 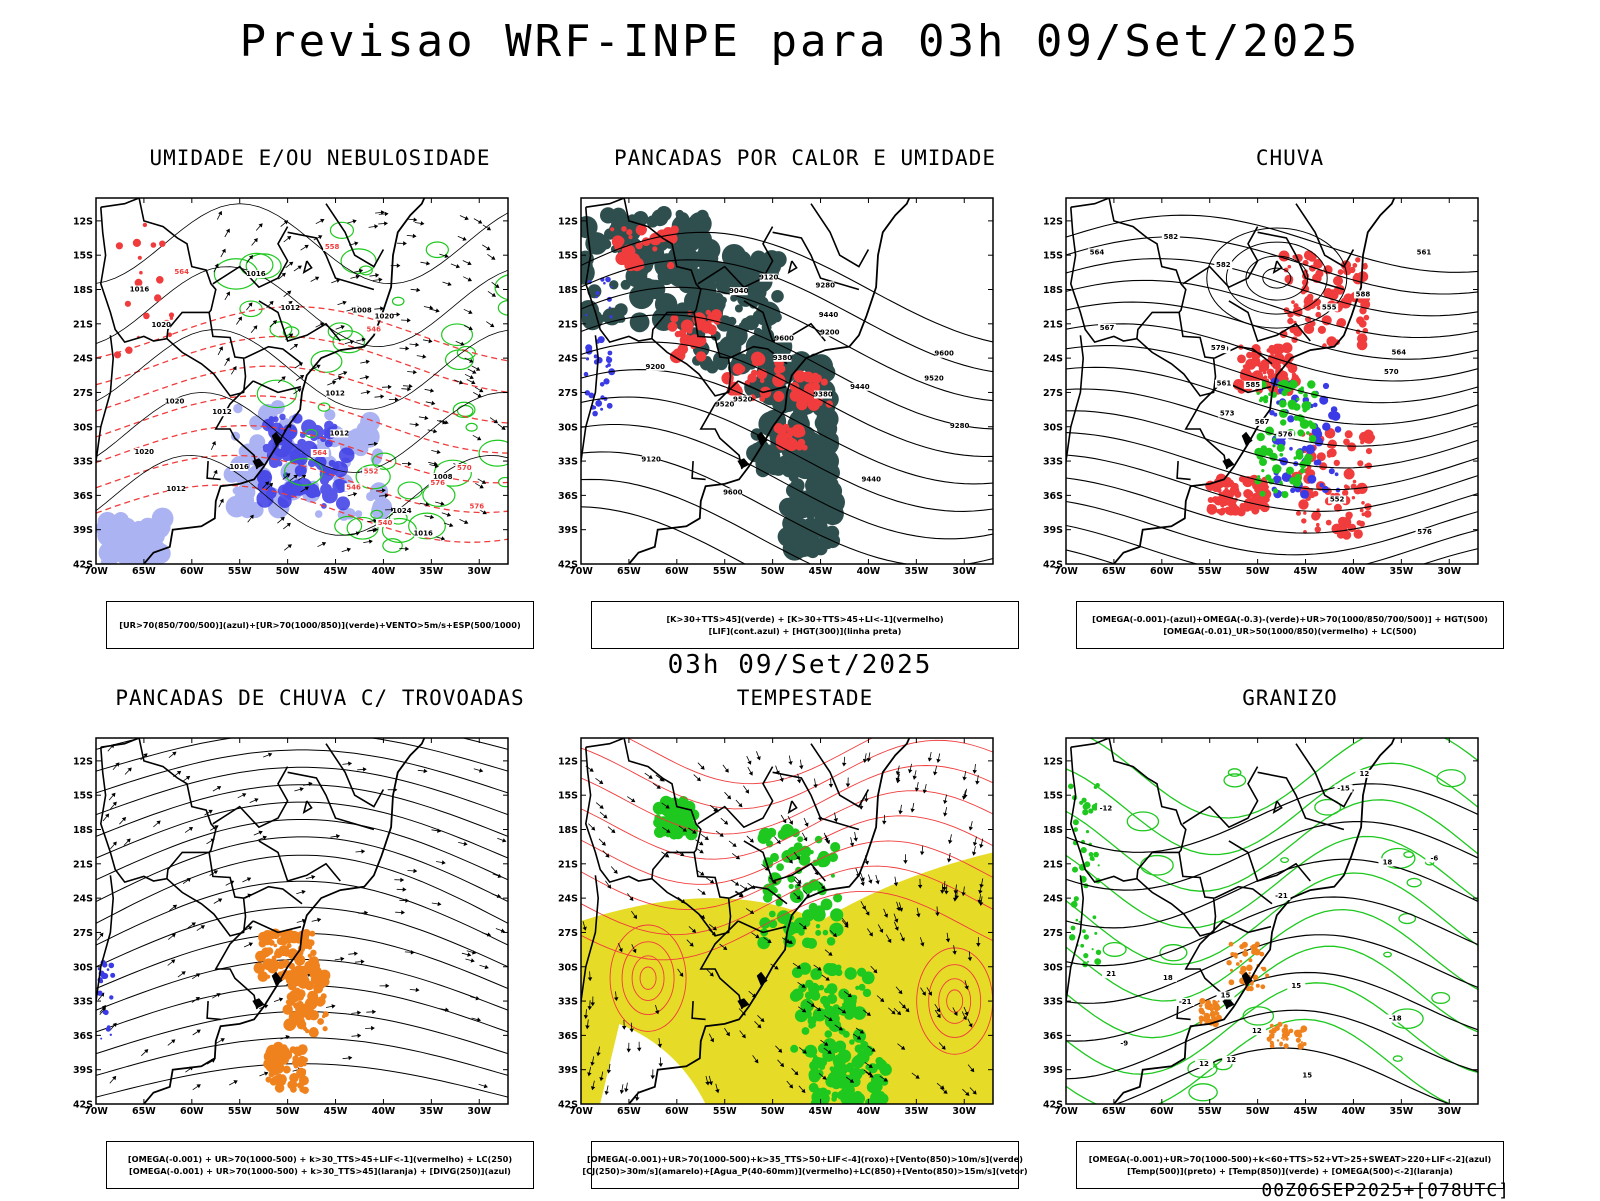 I want to click on contour-label: 9280, so click(x=960, y=426).